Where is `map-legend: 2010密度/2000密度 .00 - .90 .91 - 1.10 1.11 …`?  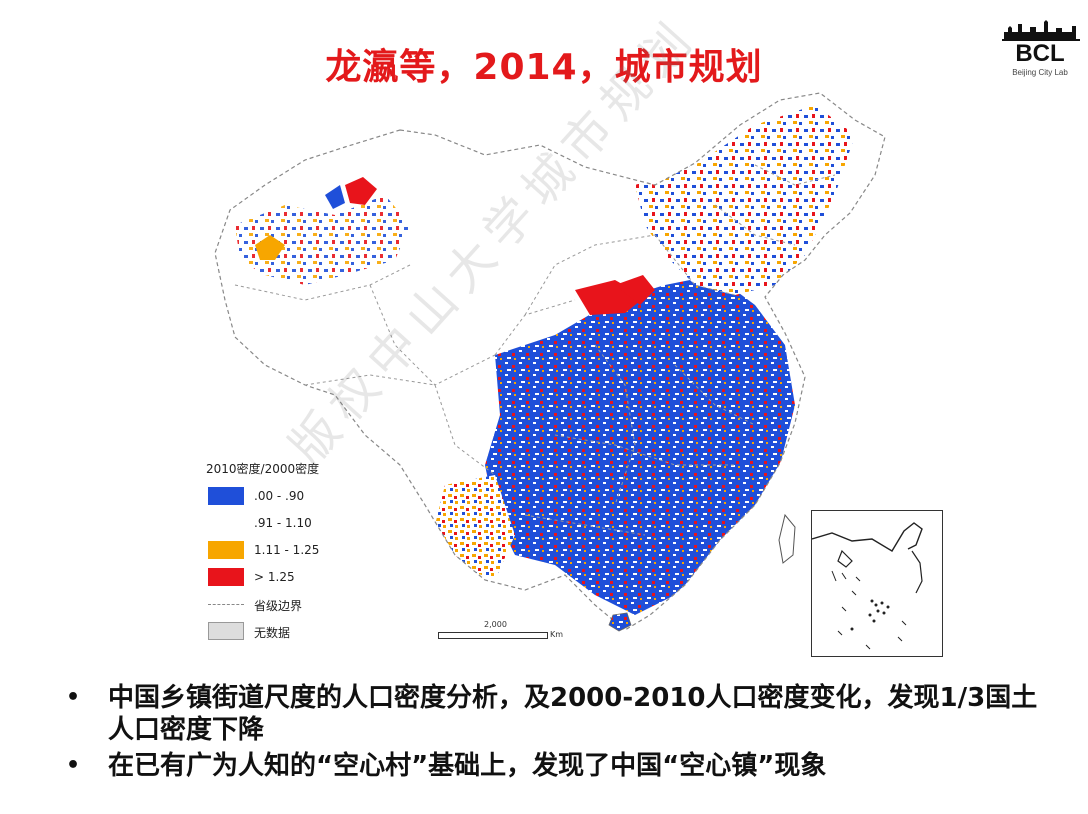 map-legend: 2010密度/2000密度 .00 - .90 .91 - 1.10 1.11 … is located at coordinates (291, 555).